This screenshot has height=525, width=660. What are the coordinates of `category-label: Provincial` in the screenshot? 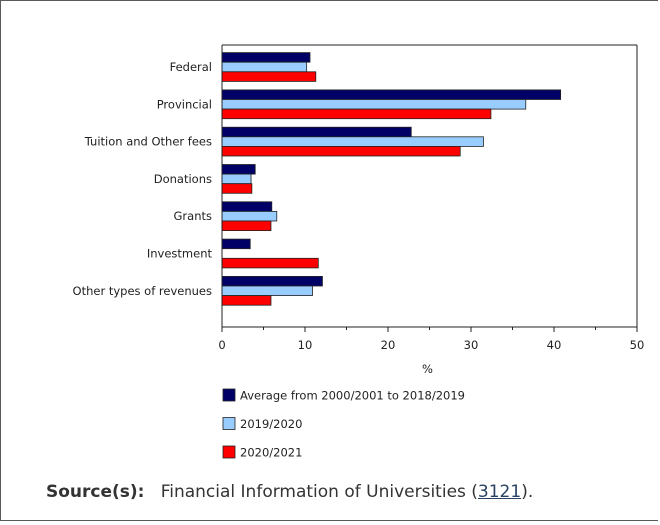 It's located at (184, 104).